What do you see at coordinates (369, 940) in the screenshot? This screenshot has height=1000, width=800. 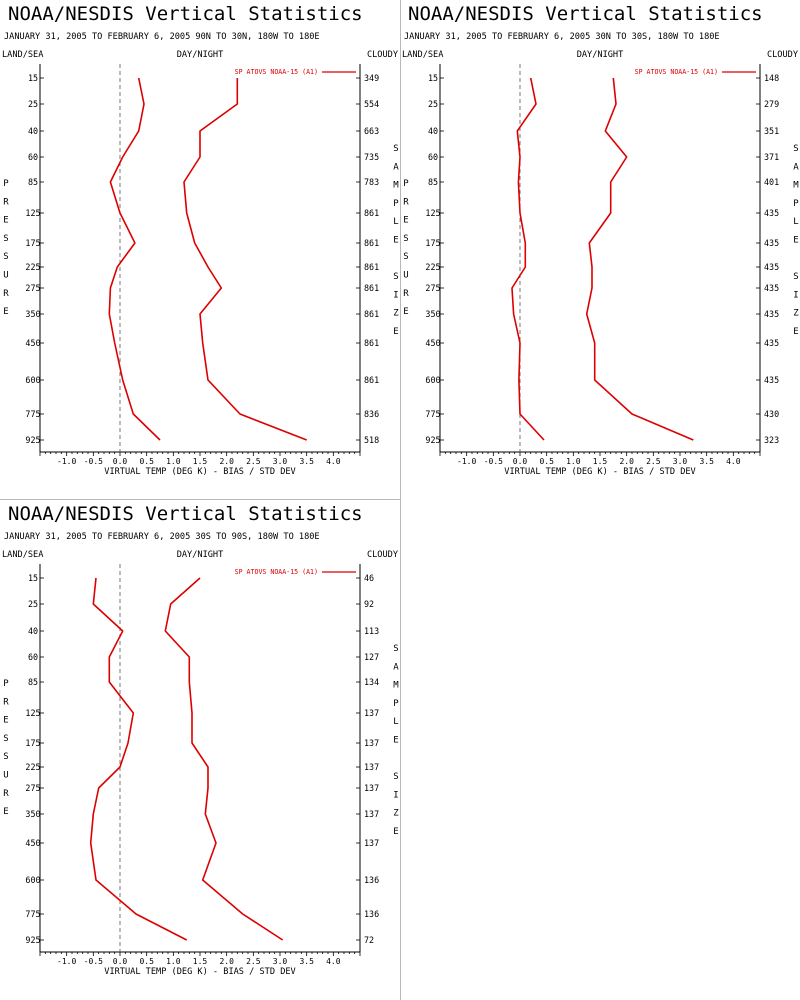 I see `sample-size-label: 72` at bounding box center [369, 940].